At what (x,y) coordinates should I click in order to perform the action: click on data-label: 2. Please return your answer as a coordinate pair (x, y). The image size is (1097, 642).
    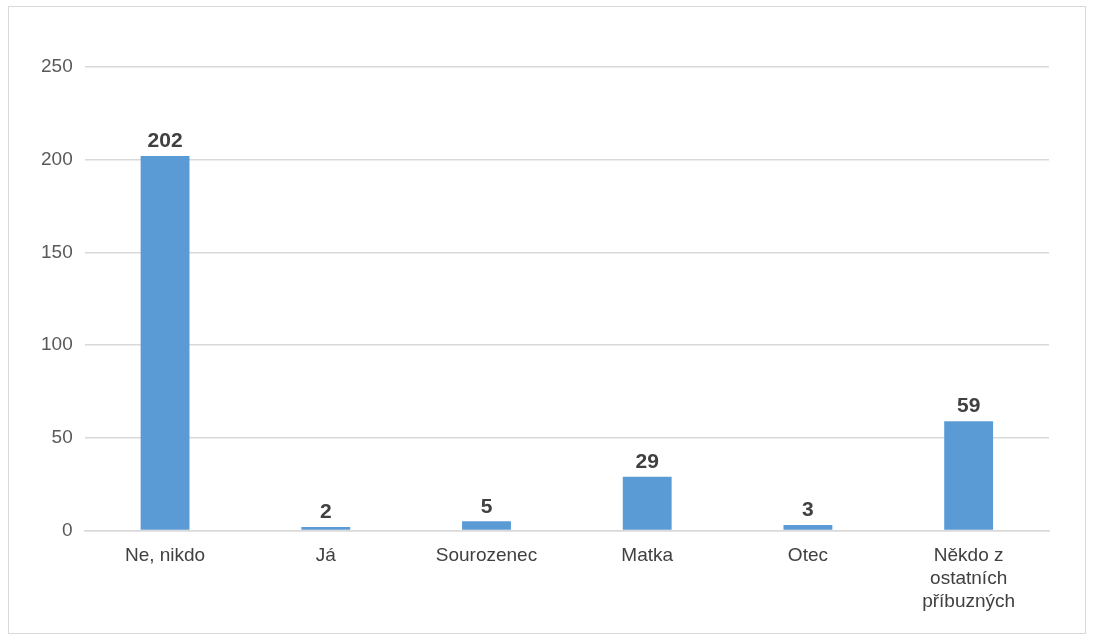
    Looking at the image, I should click on (325, 511).